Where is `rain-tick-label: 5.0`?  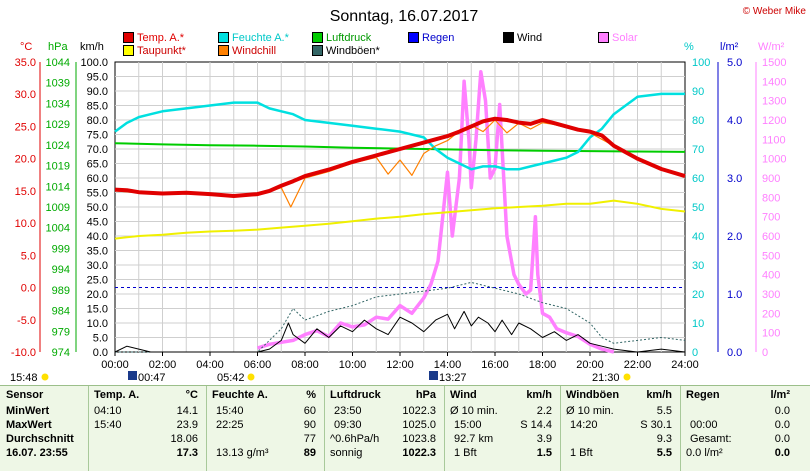
rain-tick-label: 5.0 is located at coordinates (734, 63).